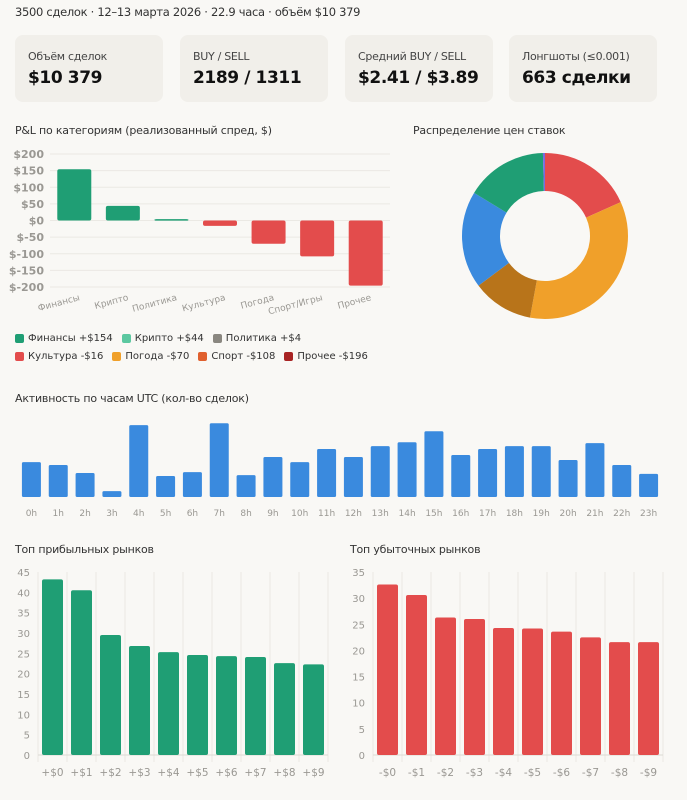 This screenshot has width=687, height=800. I want to click on x-tick-label: -$1, so click(416, 773).